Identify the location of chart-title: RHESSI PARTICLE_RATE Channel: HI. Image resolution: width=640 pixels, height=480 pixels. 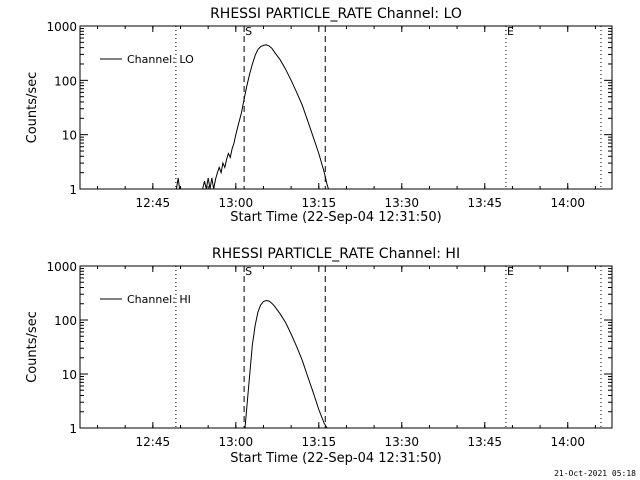
(336, 254).